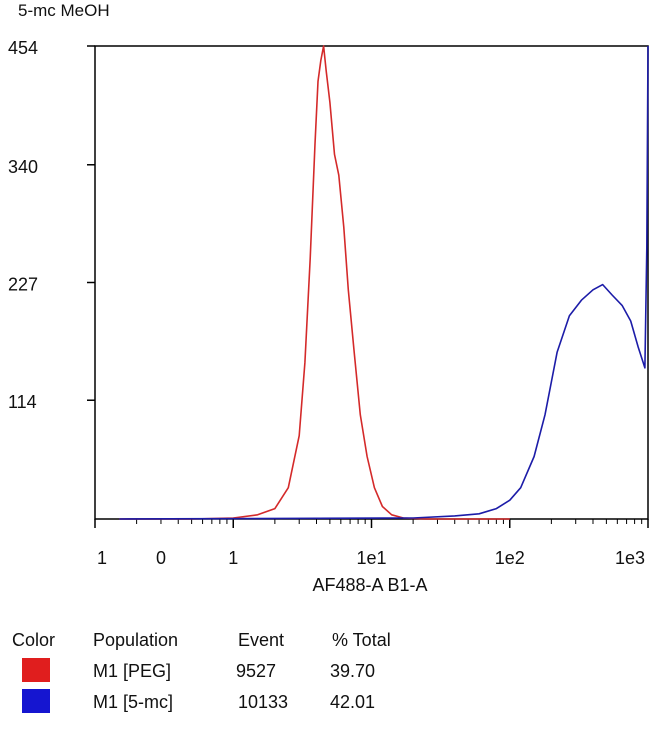 The height and width of the screenshot is (746, 650). What do you see at coordinates (510, 558) in the screenshot?
I see `x-tick-label: 1e2` at bounding box center [510, 558].